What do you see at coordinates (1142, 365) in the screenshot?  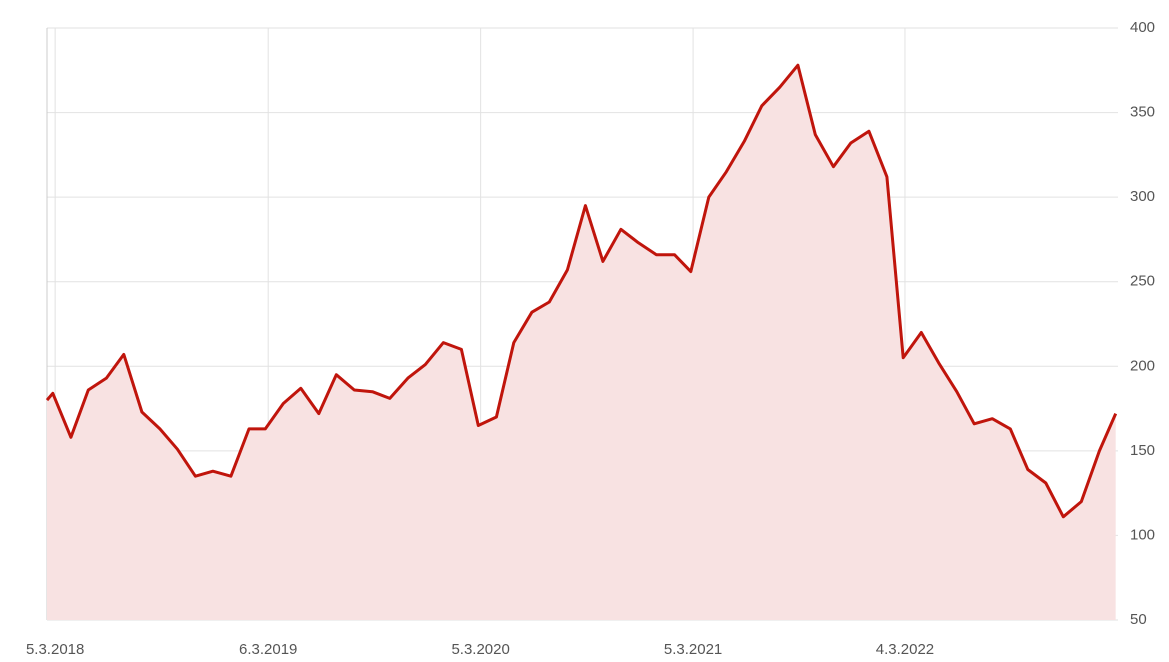 I see `y-tick-label: 200` at bounding box center [1142, 365].